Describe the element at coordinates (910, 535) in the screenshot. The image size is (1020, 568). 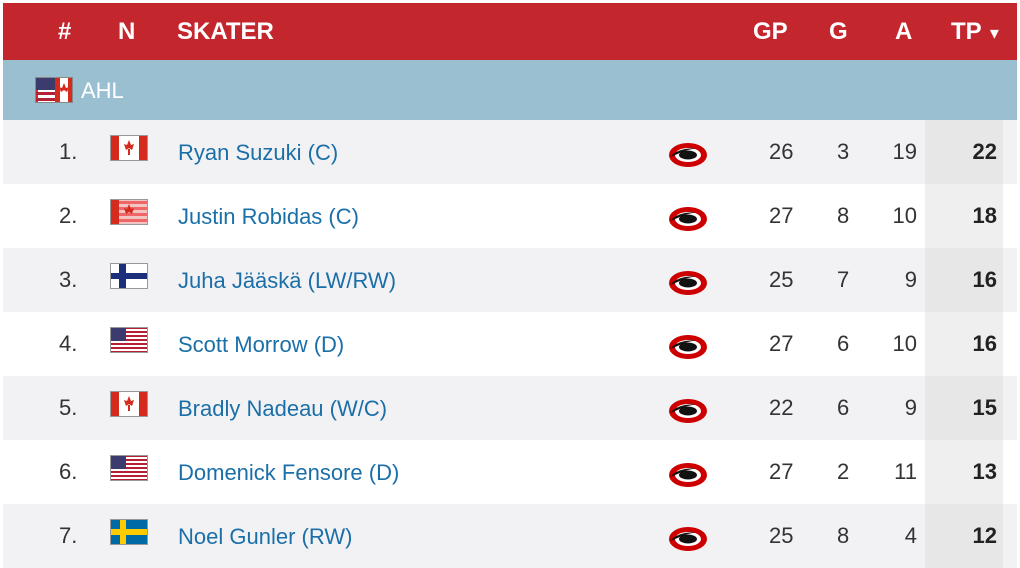
I see `row-a: 4` at that location.